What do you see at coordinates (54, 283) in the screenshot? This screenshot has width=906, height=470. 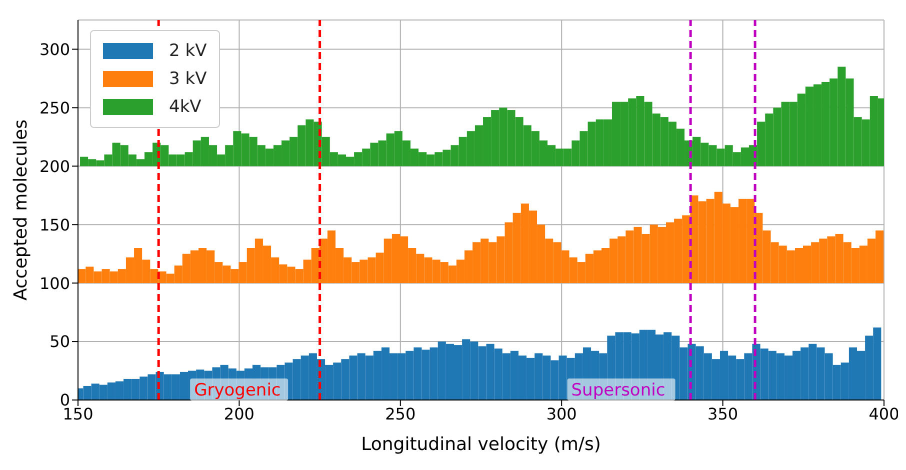 I see `y-tick-label: 100` at bounding box center [54, 283].